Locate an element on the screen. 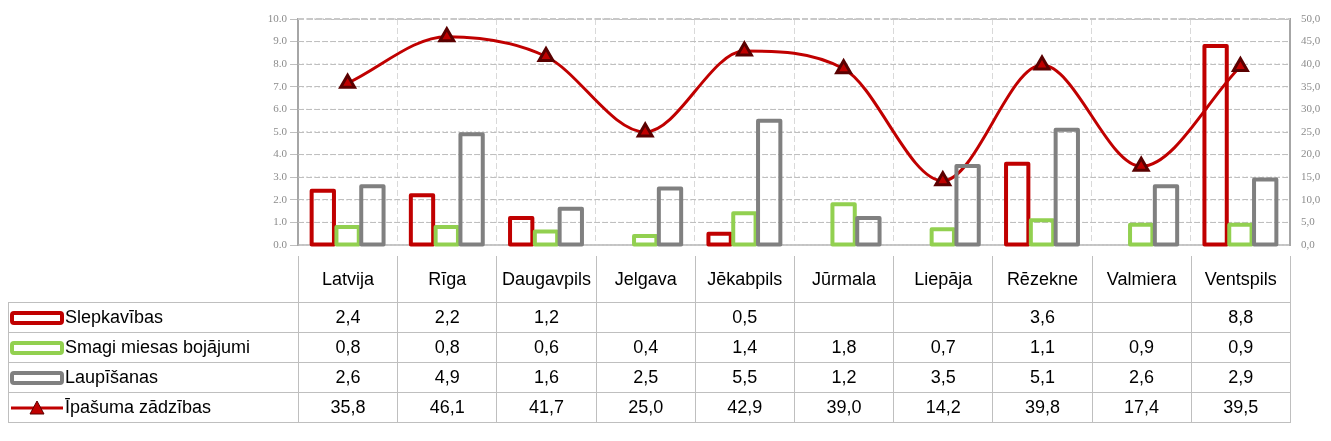 This screenshot has width=1331, height=441. y-tick-label: 10.0 is located at coordinates (277, 17).